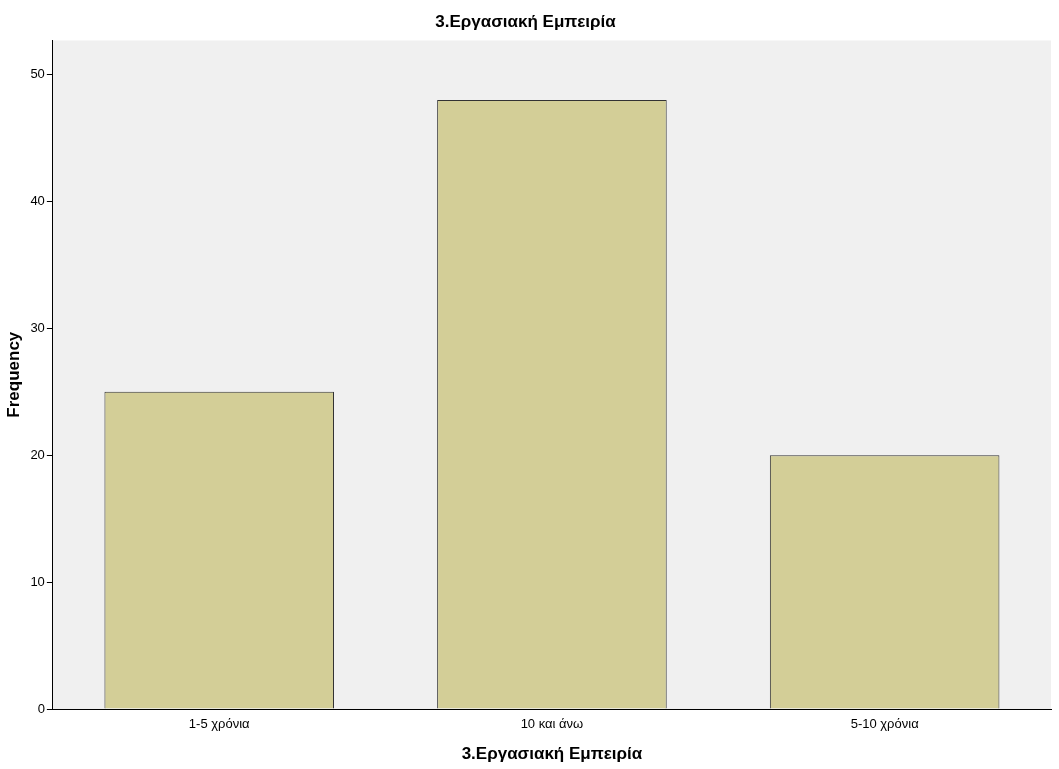  I want to click on x-axis-title: 3.Εργασιακή Εμπειρία, so click(552, 754).